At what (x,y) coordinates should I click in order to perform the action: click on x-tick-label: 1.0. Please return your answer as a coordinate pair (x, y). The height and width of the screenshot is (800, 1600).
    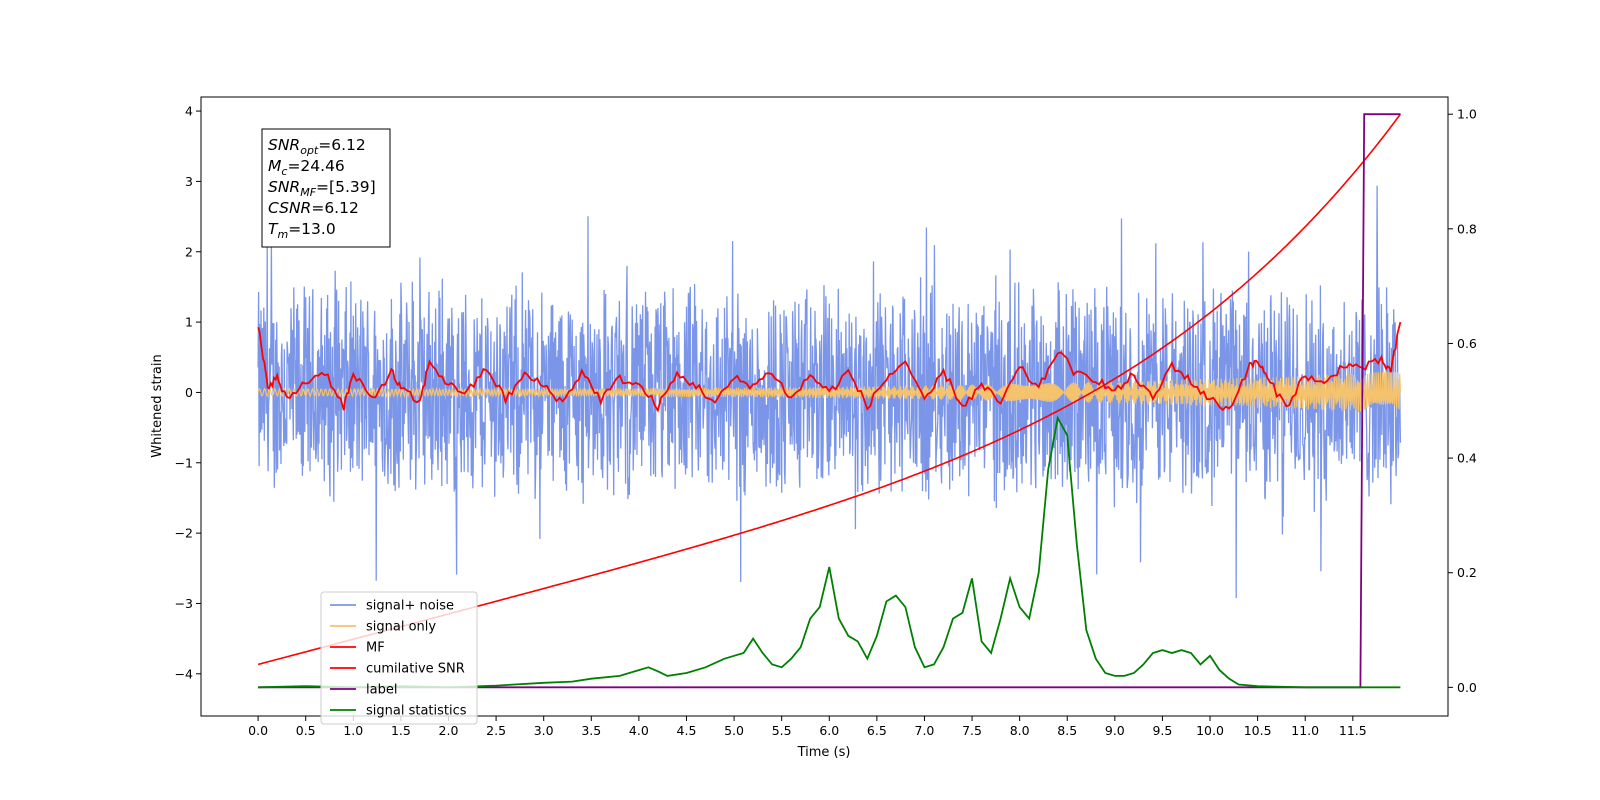
    Looking at the image, I should click on (353, 730).